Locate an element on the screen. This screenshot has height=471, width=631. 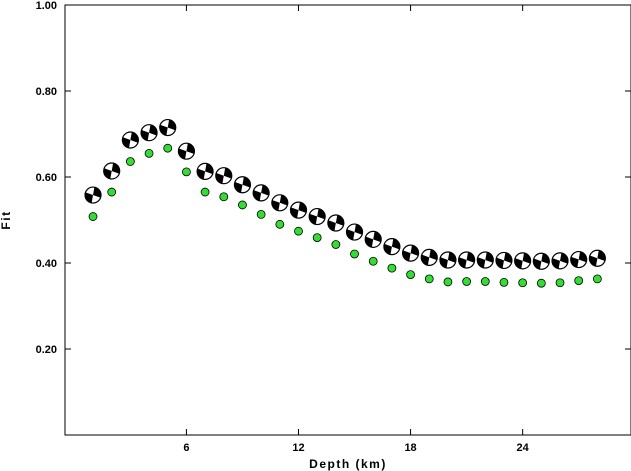
y-tick-label: 0.40 is located at coordinates (46, 264).